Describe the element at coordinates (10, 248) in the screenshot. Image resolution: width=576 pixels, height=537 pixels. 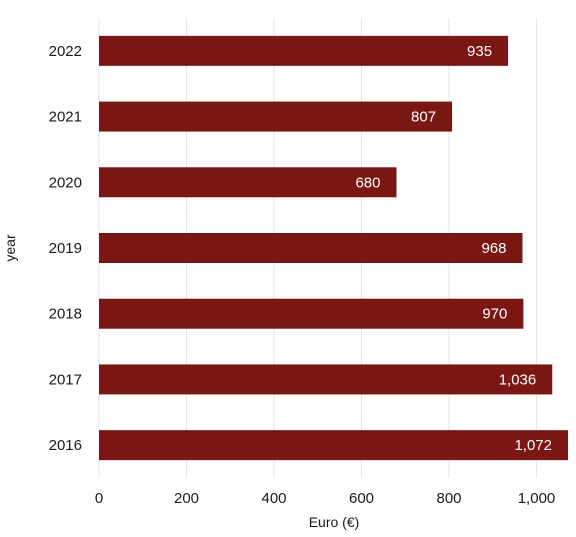
I see `y-axis-title: year` at that location.